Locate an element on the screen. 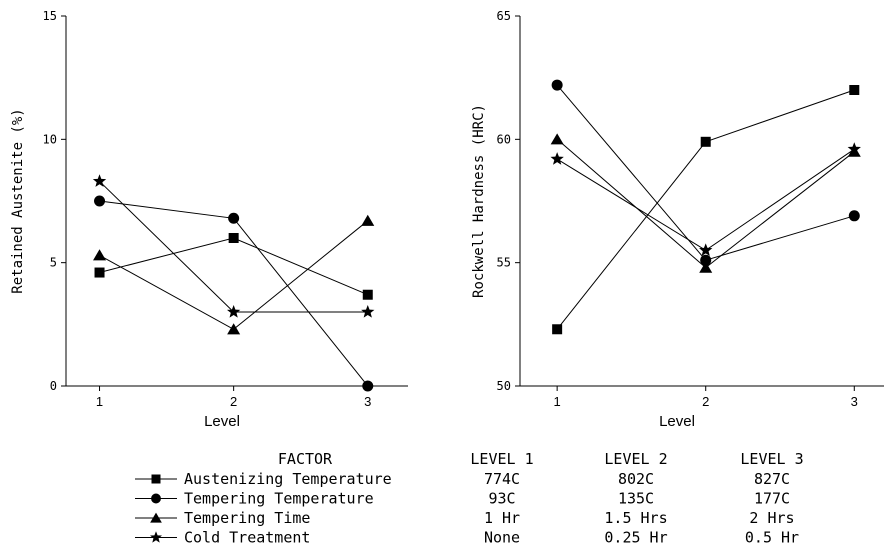 The height and width of the screenshot is (546, 890). y-axis-label: Retained Austenite (%) is located at coordinates (18, 200).